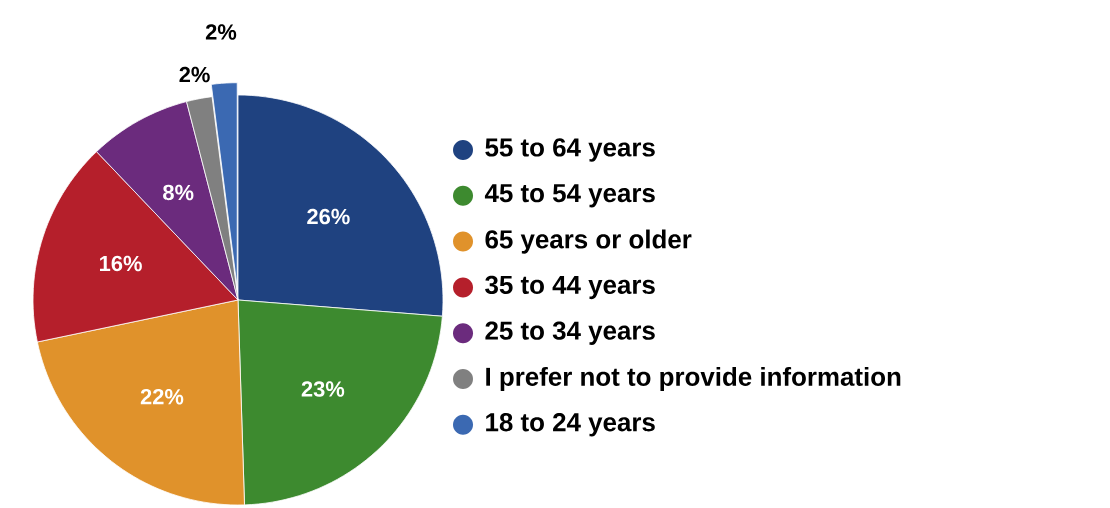 The height and width of the screenshot is (508, 1110). What do you see at coordinates (328, 216) in the screenshot?
I see `data-label: 26%` at bounding box center [328, 216].